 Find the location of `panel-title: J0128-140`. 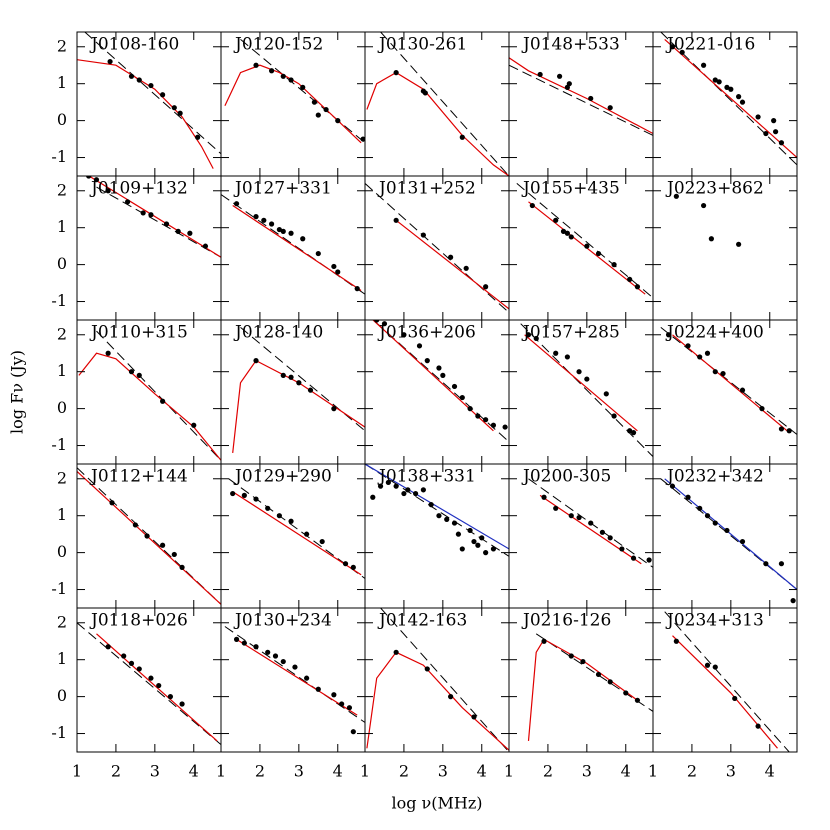

panel-title: J0128-140 is located at coordinates (278, 333).